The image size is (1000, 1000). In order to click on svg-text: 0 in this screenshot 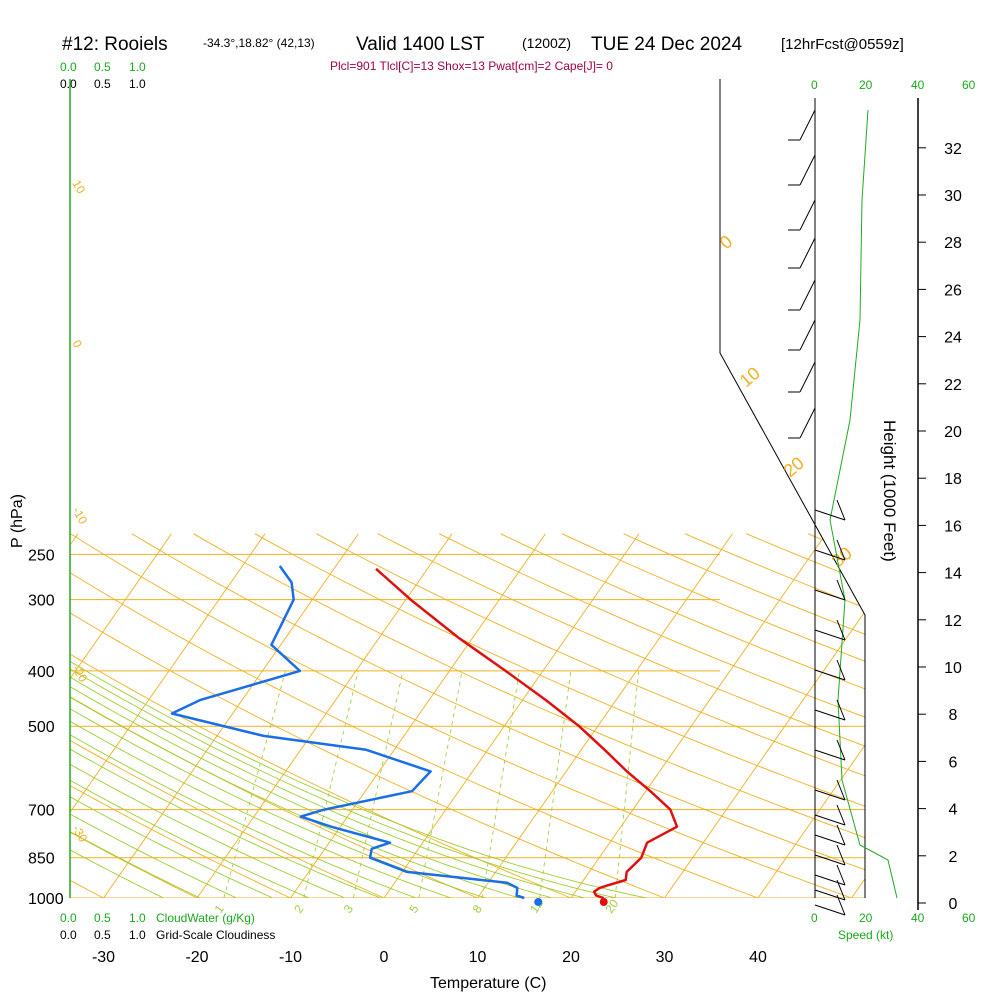, I will do `click(814, 85)`.